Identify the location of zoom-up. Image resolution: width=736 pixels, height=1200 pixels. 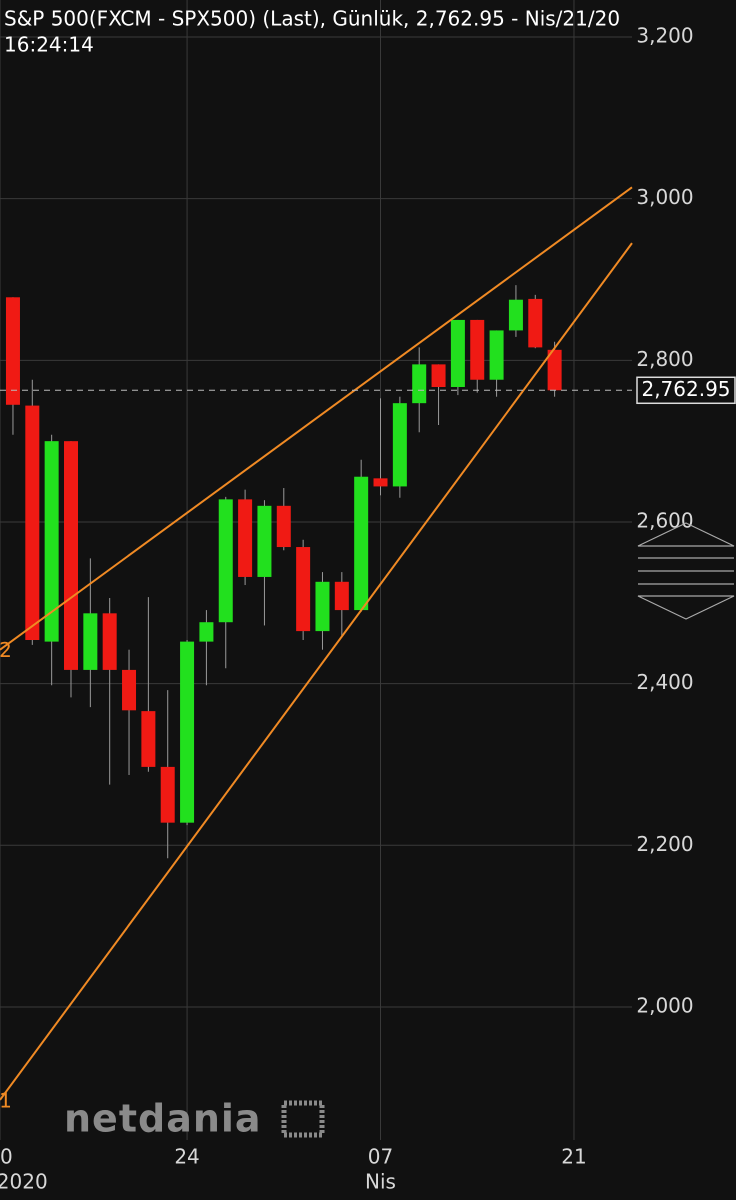
(686, 534).